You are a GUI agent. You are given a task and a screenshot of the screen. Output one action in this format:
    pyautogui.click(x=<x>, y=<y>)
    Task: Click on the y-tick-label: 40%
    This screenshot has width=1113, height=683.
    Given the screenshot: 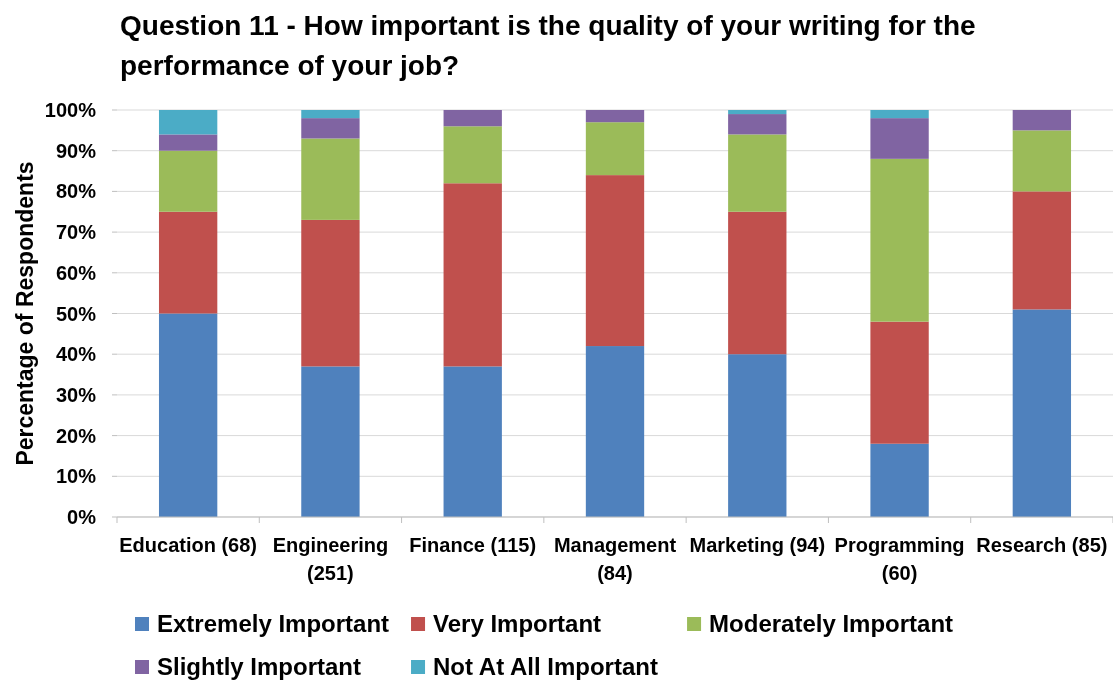 What is the action you would take?
    pyautogui.click(x=76, y=354)
    